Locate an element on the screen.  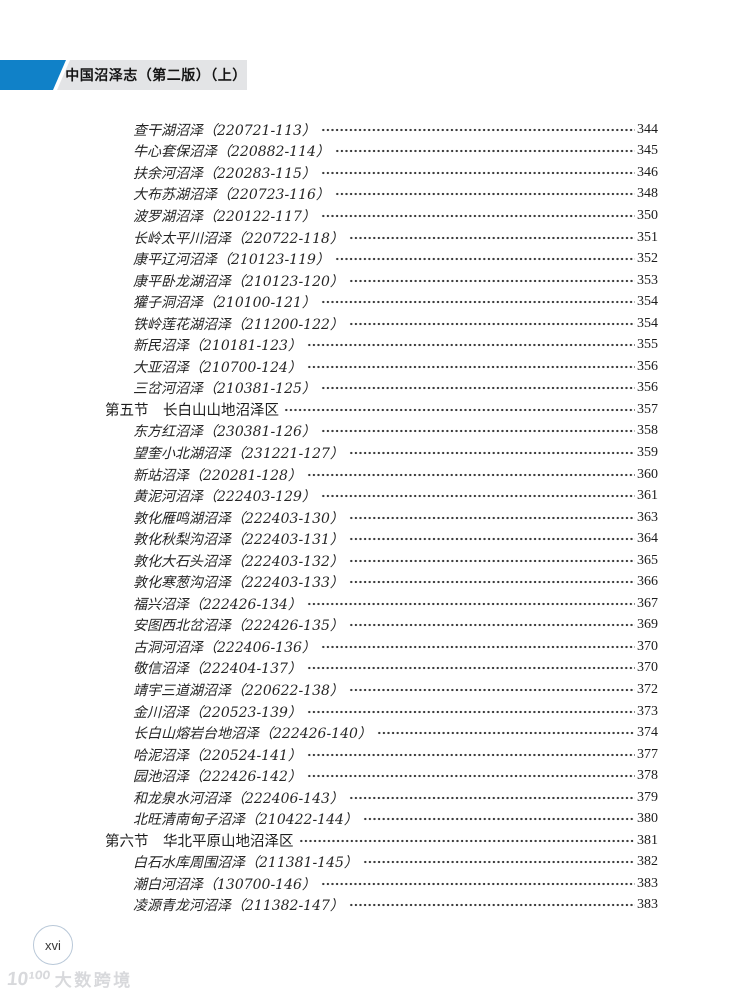
toc-entry-page: 351 is located at coordinates (647, 237).